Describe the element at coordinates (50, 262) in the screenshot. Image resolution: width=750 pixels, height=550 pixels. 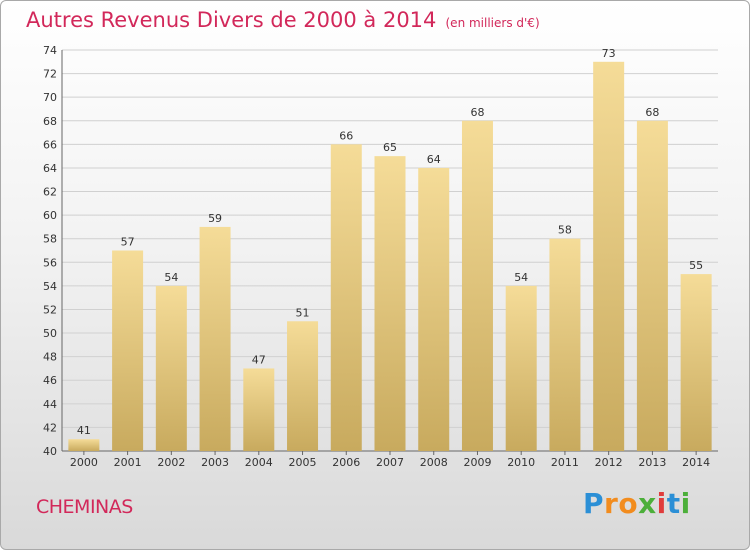
I see `y-tick-label: 56` at that location.